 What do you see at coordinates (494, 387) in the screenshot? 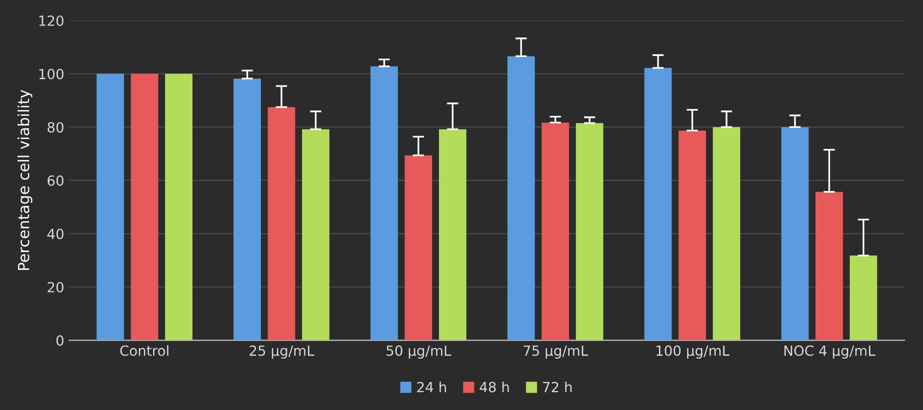
I see `legend-label: 48 h` at bounding box center [494, 387].